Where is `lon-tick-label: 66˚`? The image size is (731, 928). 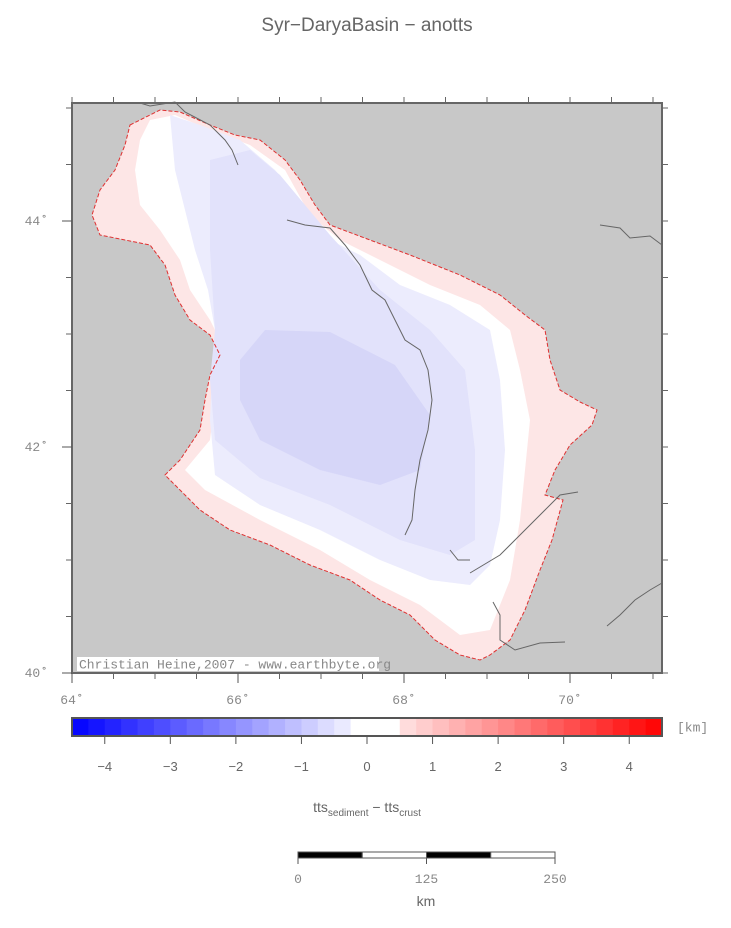
lon-tick-label: 66˚ is located at coordinates (237, 700).